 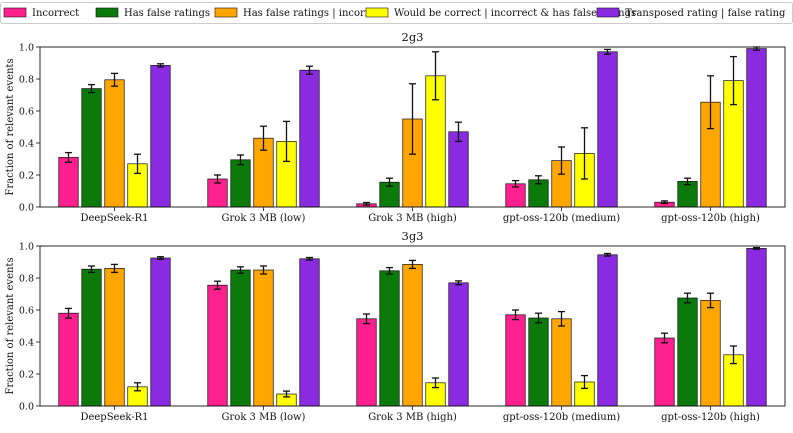 What do you see at coordinates (413, 37) in the screenshot?
I see `panel-title: 2g3` at bounding box center [413, 37].